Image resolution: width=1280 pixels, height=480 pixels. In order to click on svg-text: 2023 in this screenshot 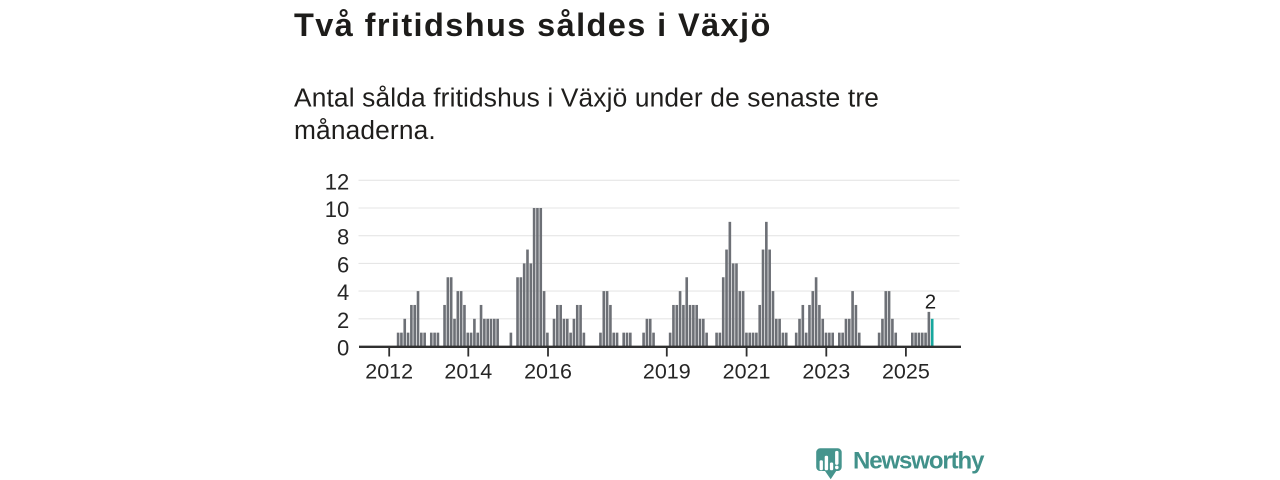, I will do `click(826, 372)`.